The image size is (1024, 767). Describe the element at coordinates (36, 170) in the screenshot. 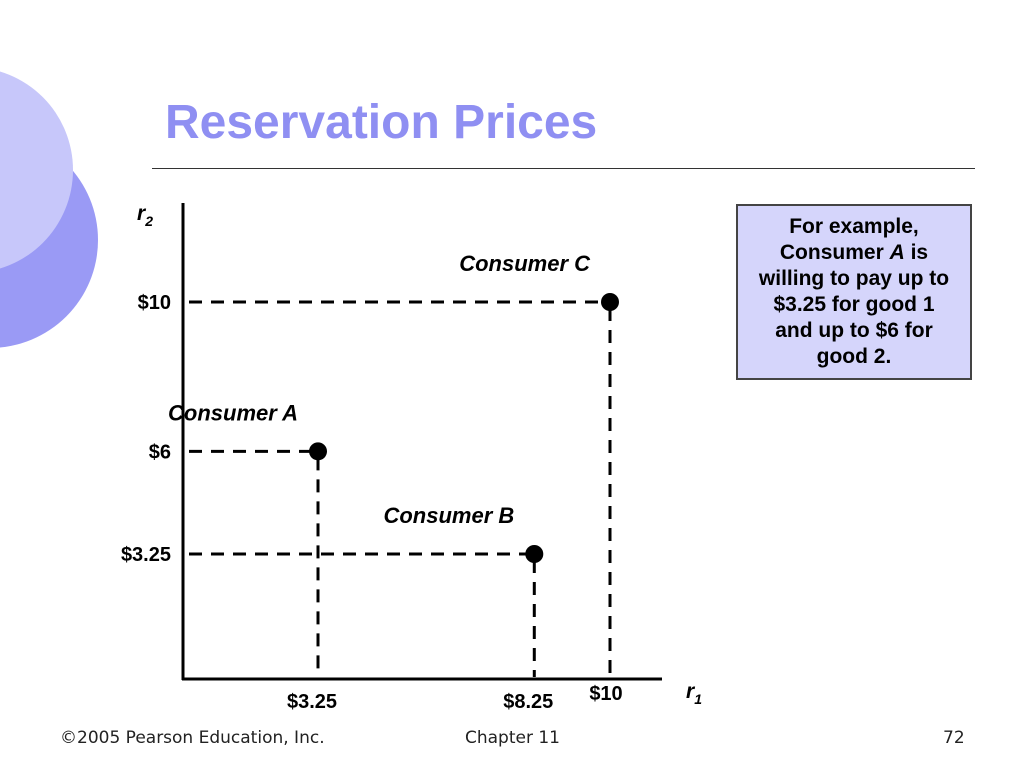

I see `decor-circle-inner` at that location.